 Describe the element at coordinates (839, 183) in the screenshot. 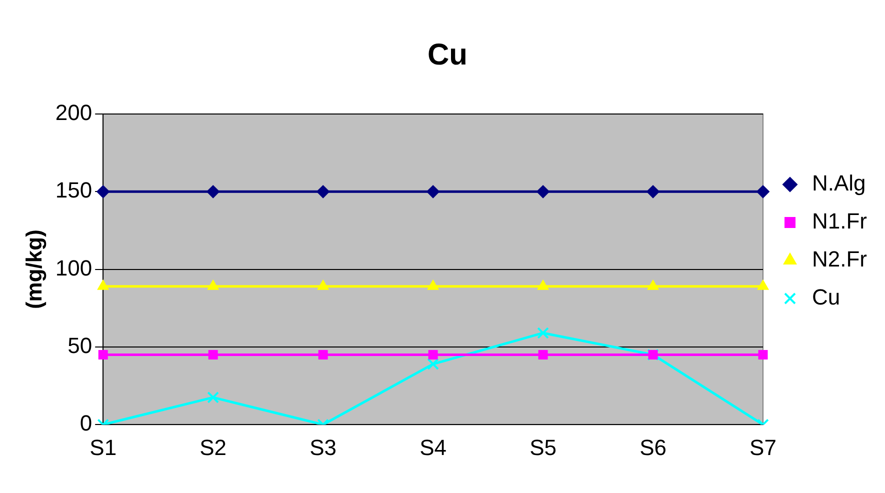

I see `legend-label: N.Alg` at that location.